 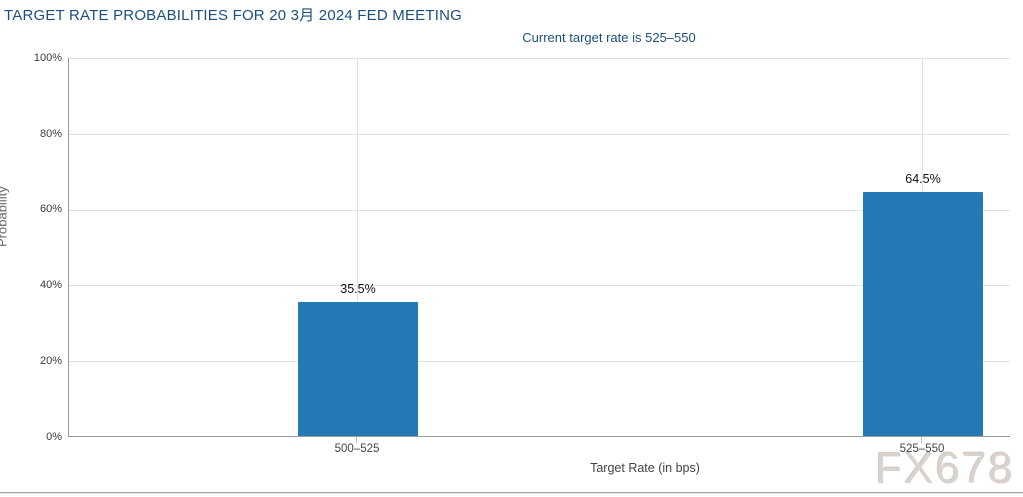 What do you see at coordinates (357, 449) in the screenshot?
I see `x-category-label-500-525: 500–525` at bounding box center [357, 449].